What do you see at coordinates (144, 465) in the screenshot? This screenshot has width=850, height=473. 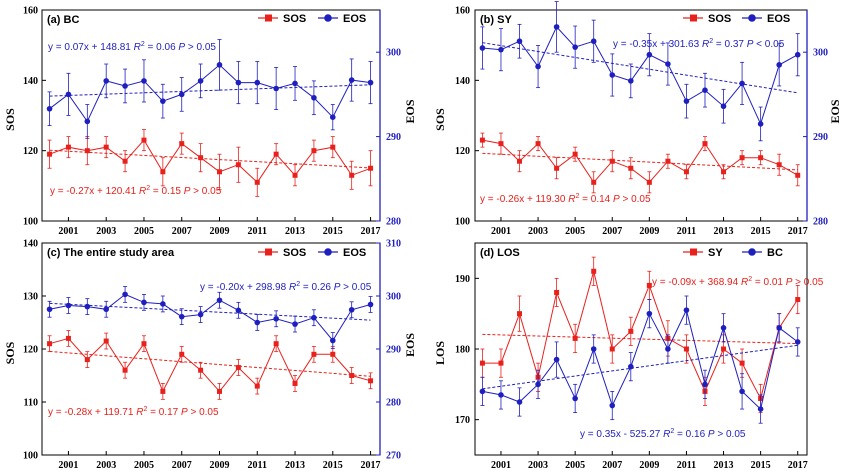 I see `x-tick-label: 2005` at bounding box center [144, 465].